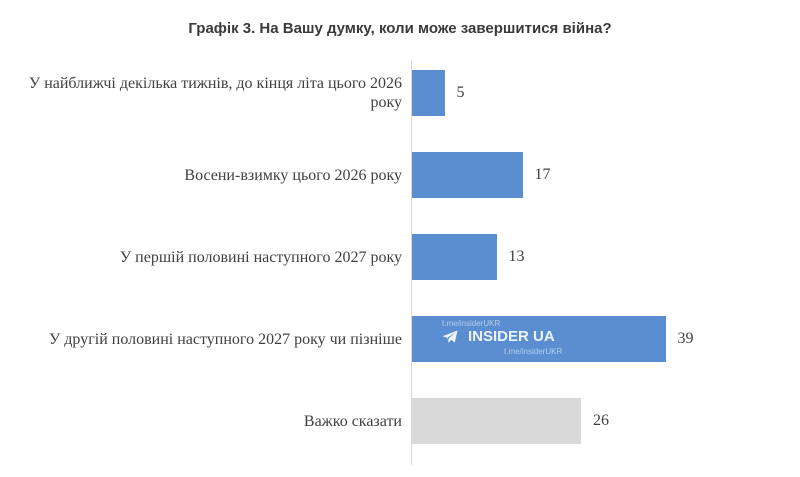 The height and width of the screenshot is (477, 800). Describe the element at coordinates (601, 420) in the screenshot. I see `value-label: 26` at that location.